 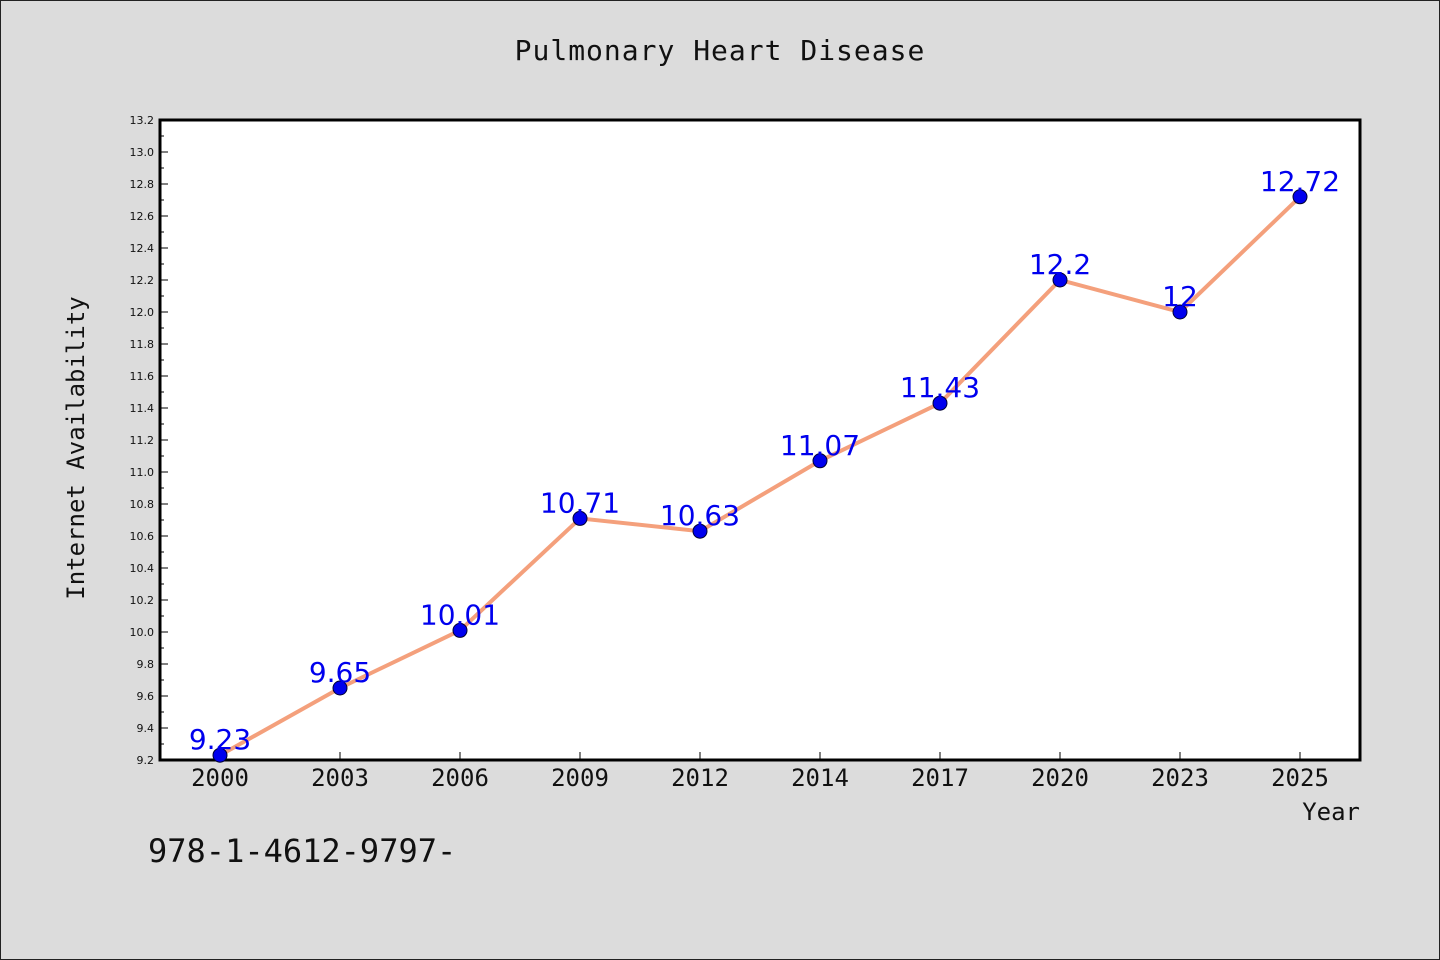 What do you see at coordinates (760, 772) in the screenshot?
I see `x-axis: 2000 2003 2006 2009 2012 2014 2017 2020 2023 2025` at bounding box center [760, 772].